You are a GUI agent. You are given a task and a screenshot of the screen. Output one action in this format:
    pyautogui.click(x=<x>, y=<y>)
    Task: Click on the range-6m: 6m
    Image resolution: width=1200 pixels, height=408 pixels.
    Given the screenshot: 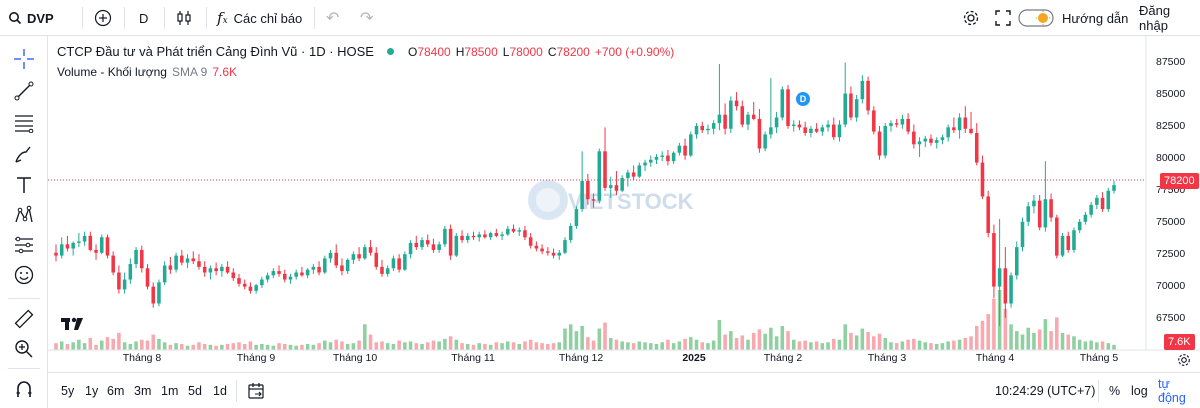 What is the action you would take?
    pyautogui.click(x=116, y=390)
    